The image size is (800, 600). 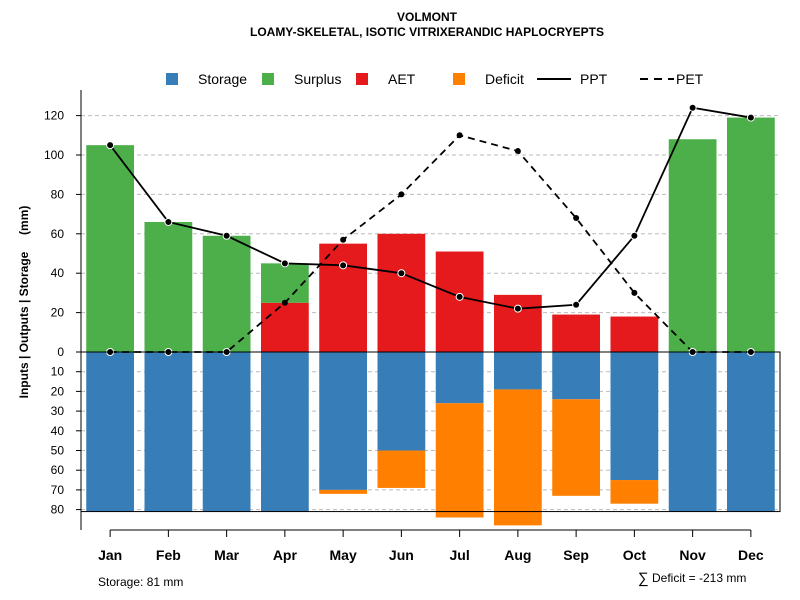 What do you see at coordinates (285, 555) in the screenshot?
I see `x-tick-label: Apr` at bounding box center [285, 555].